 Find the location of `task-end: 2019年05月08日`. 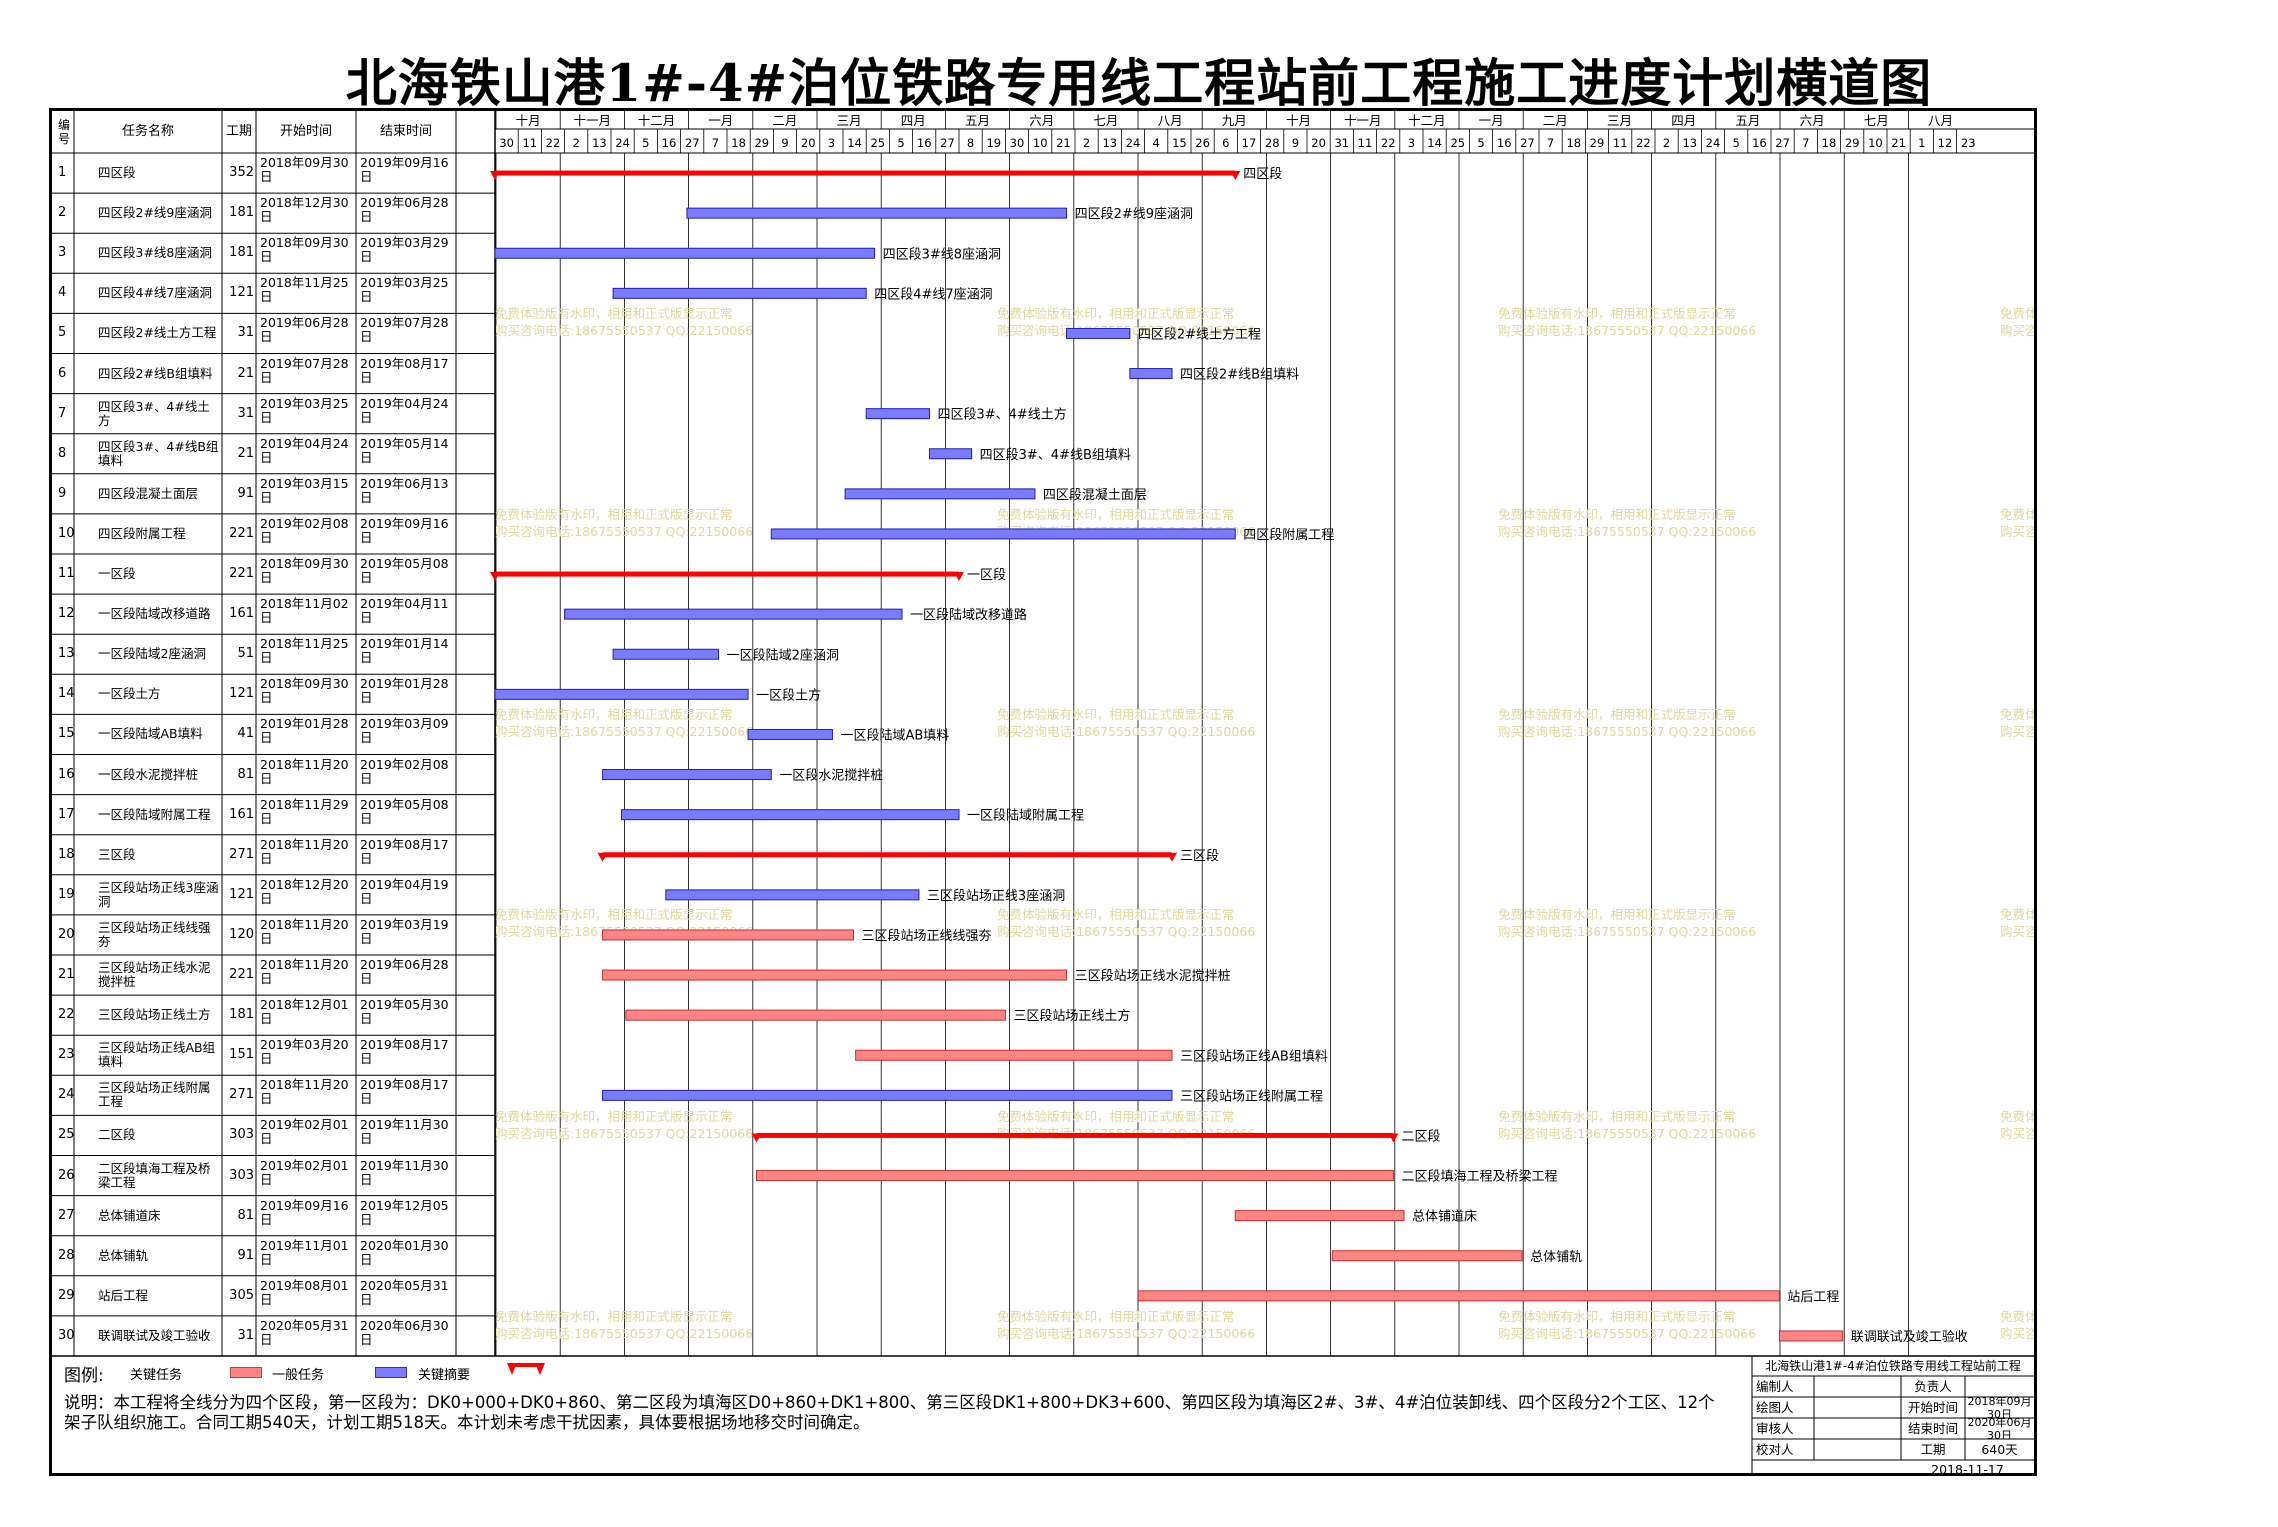

task-end: 2019年05月08日 is located at coordinates (404, 811).